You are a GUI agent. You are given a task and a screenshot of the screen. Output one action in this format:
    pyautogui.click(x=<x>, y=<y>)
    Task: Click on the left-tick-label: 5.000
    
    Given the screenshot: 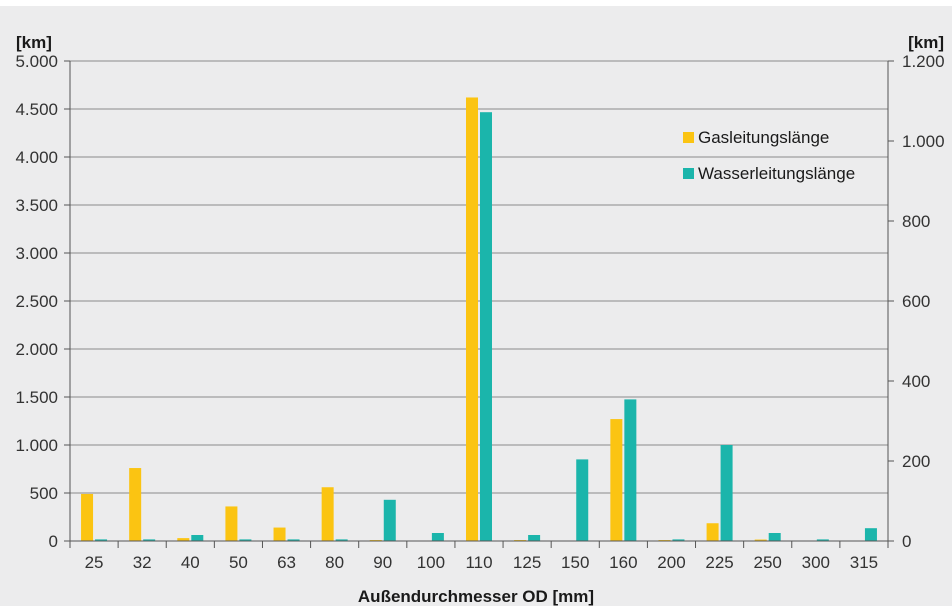 What is the action you would take?
    pyautogui.click(x=36, y=61)
    